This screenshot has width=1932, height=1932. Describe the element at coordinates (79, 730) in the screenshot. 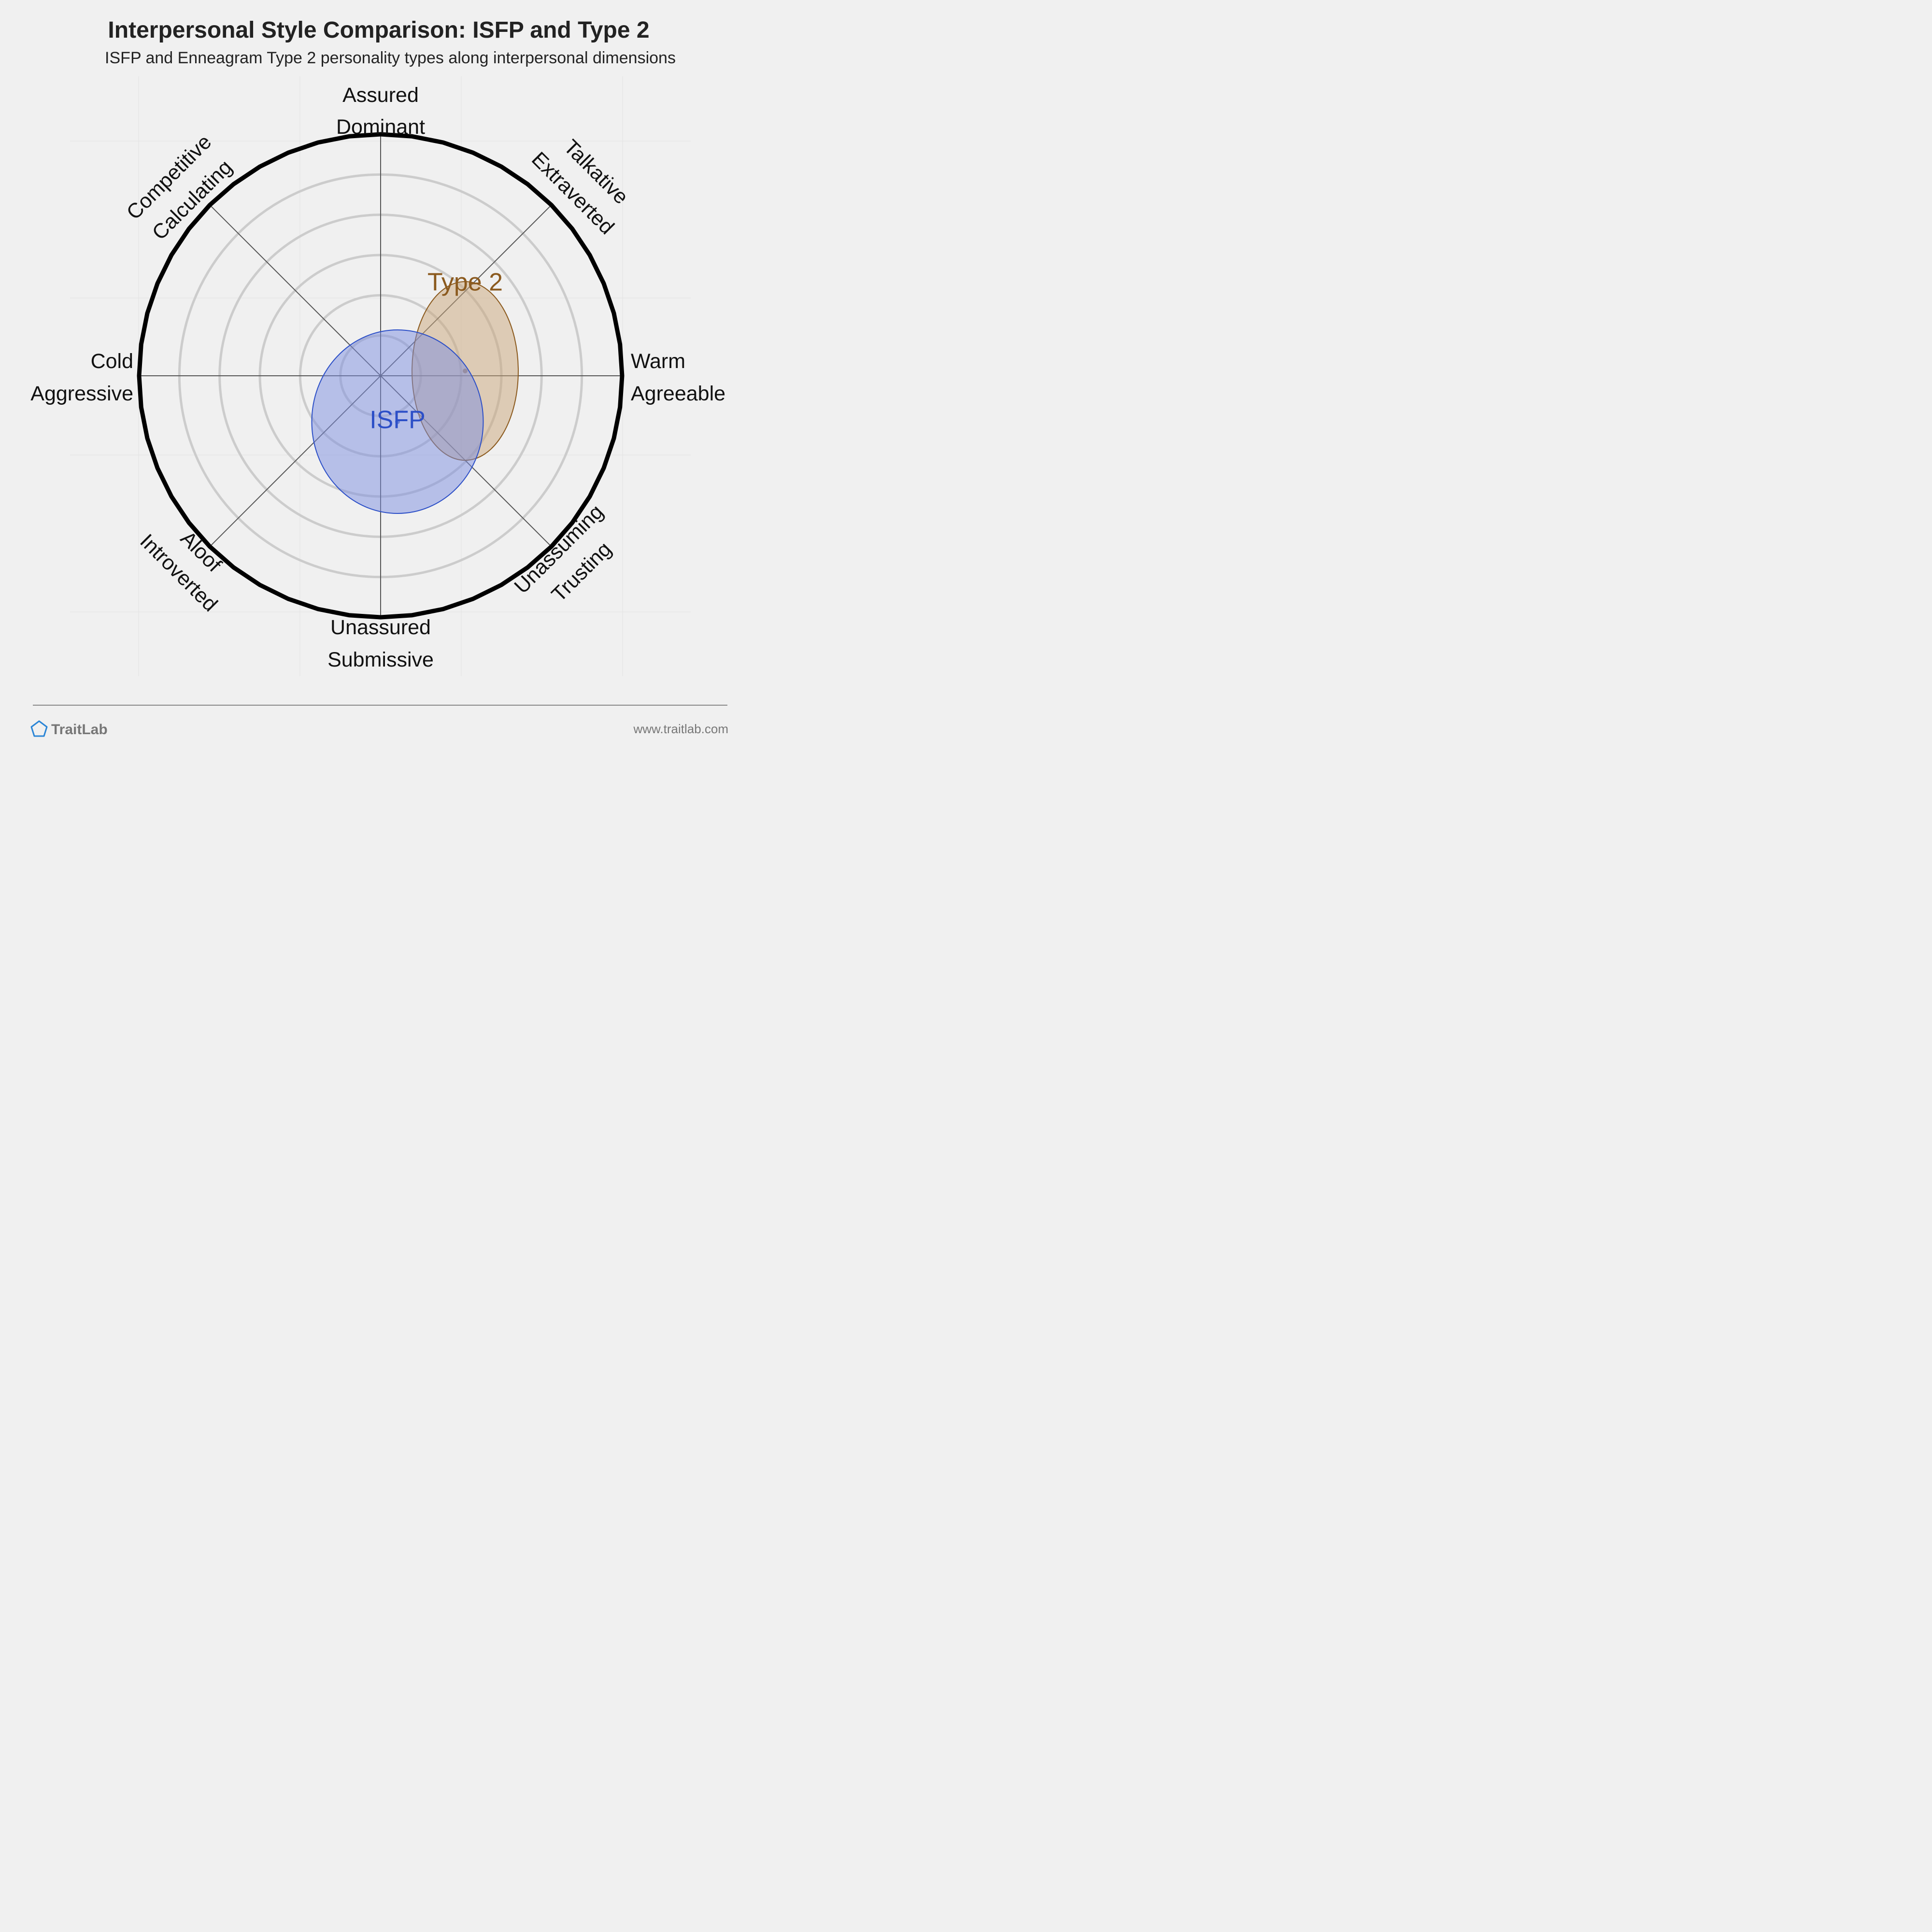

I see `footer-brand: TraitLab` at that location.